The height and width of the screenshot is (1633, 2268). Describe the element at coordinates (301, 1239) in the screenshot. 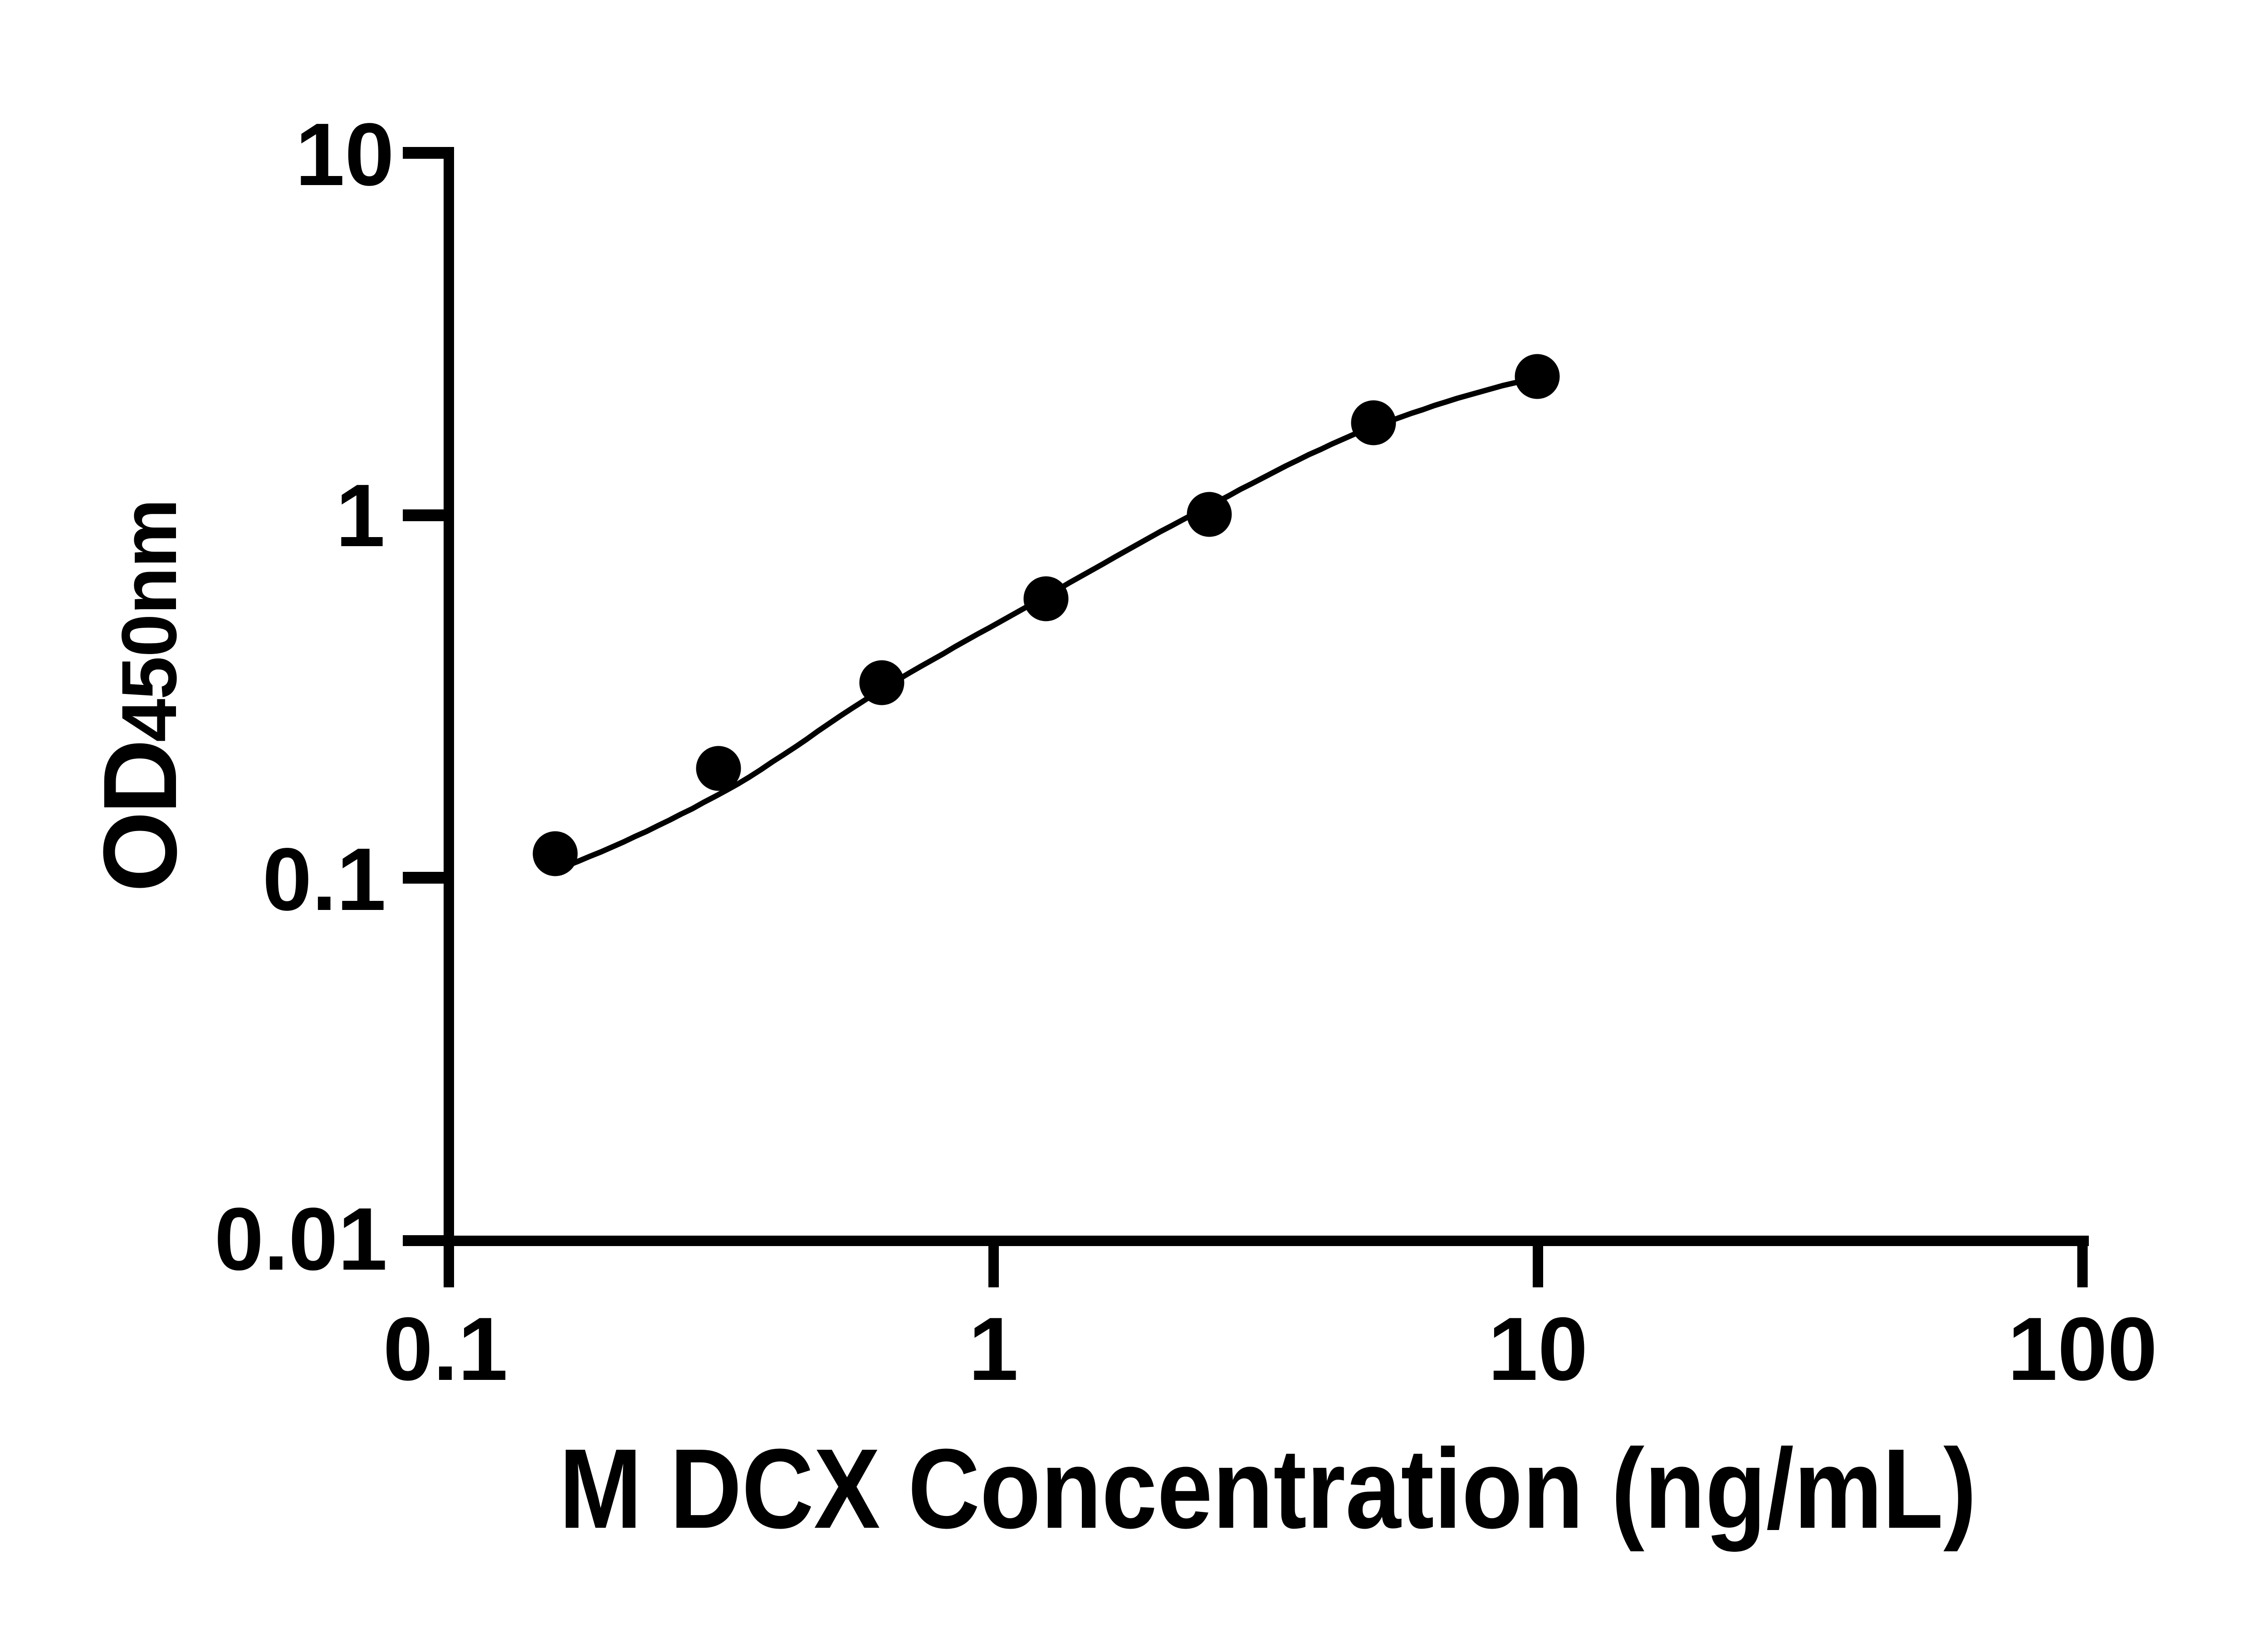

I see `svg-text: 0.01` at that location.